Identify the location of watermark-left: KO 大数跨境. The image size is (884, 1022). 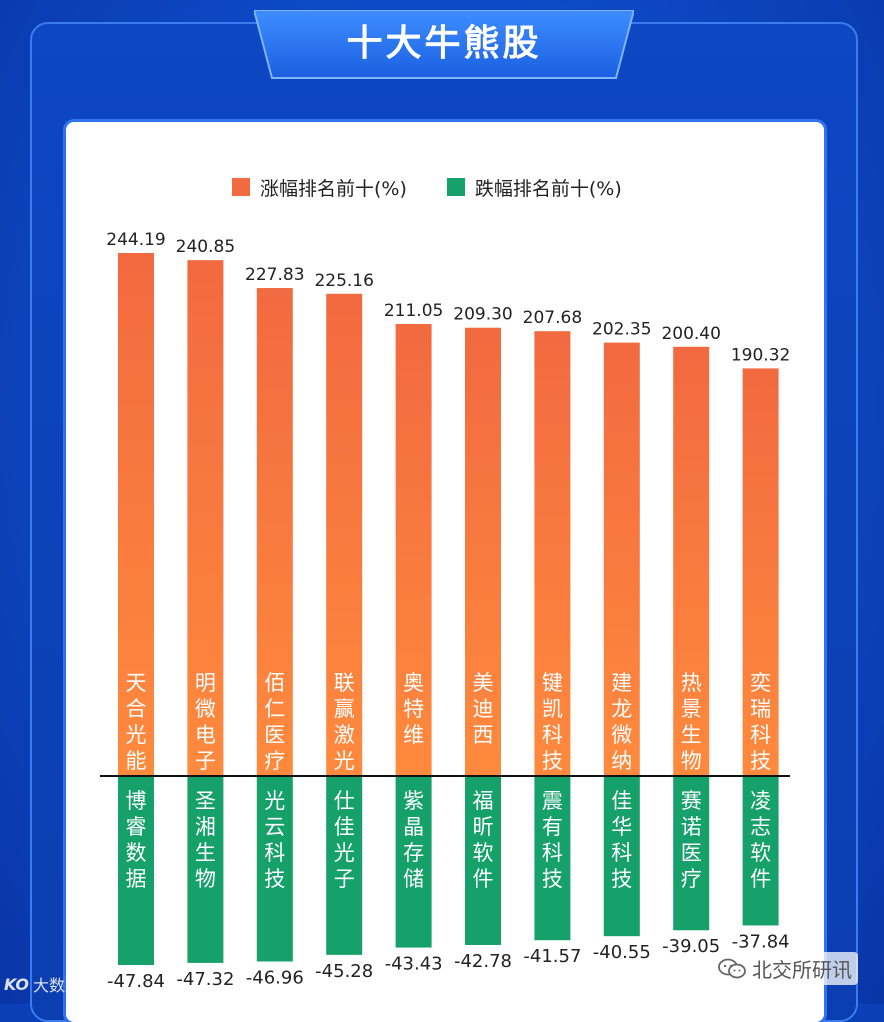
(50, 984).